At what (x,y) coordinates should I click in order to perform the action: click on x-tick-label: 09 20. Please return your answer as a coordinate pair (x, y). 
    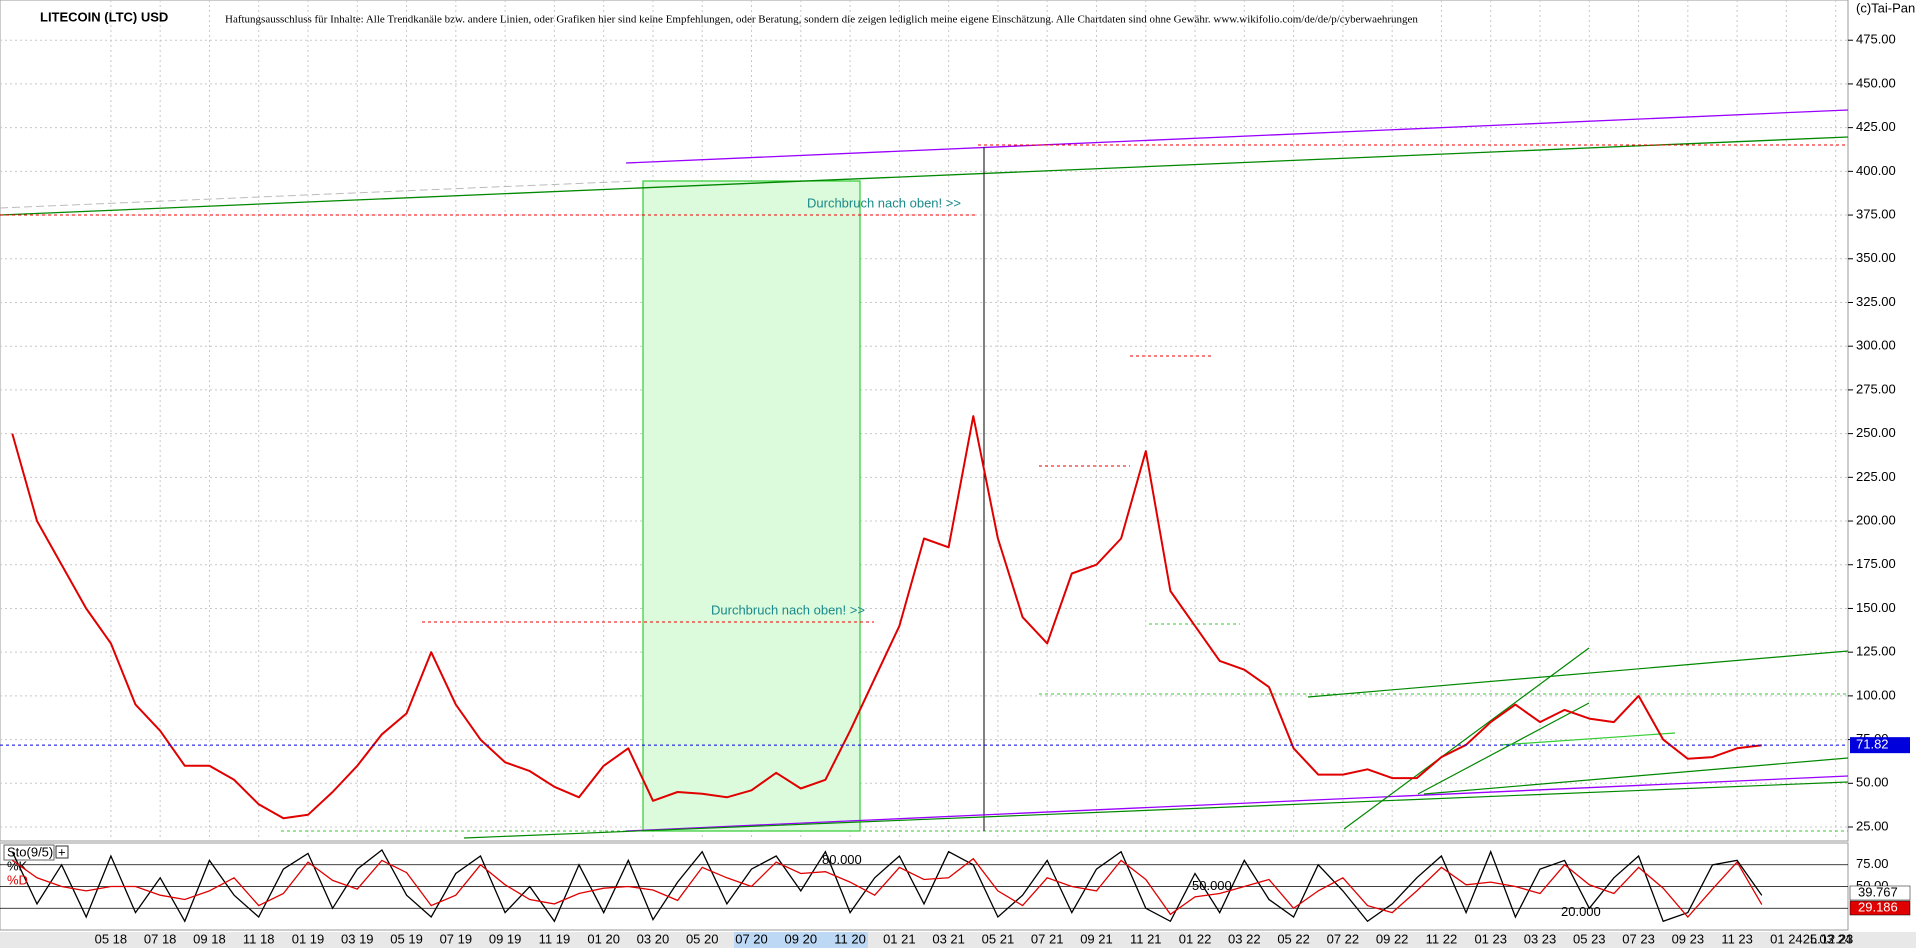
    Looking at the image, I should click on (801, 938).